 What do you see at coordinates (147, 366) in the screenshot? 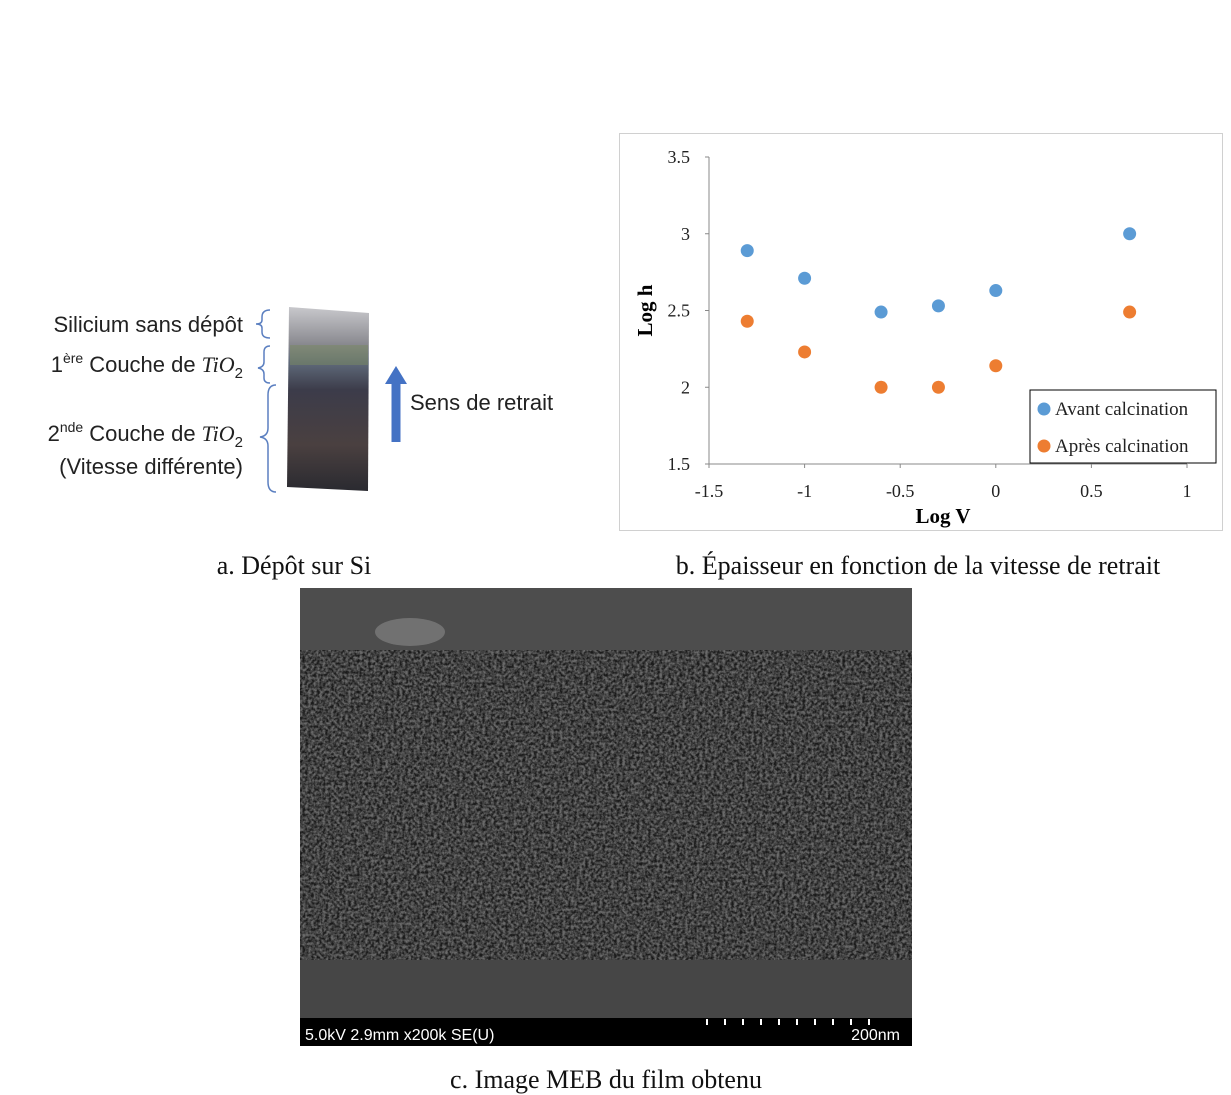
I see `label: 1ère Couche de TiO2` at bounding box center [147, 366].